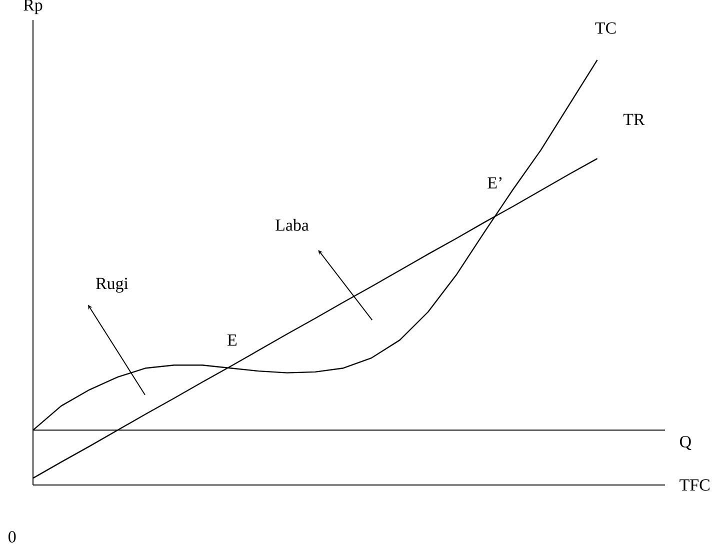 Image resolution: width=716 pixels, height=549 pixels. I want to click on series-label: TC, so click(605, 28).